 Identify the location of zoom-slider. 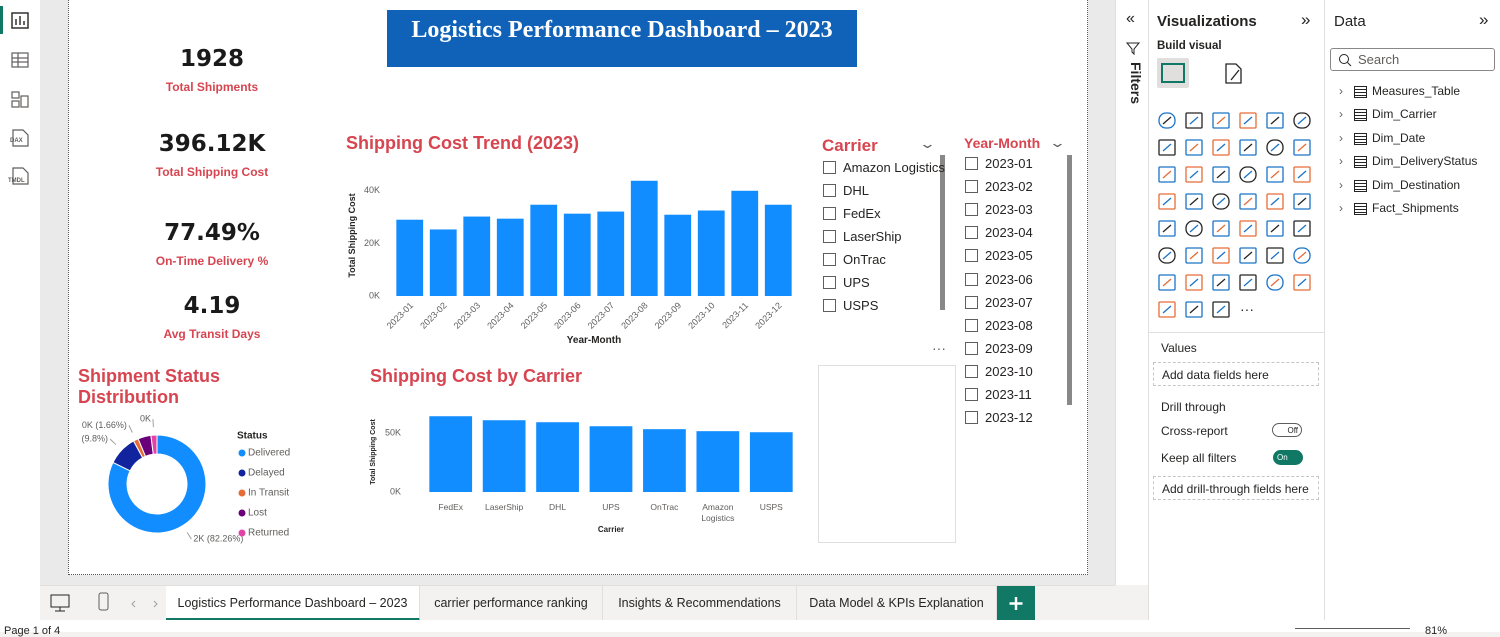
(1352, 628).